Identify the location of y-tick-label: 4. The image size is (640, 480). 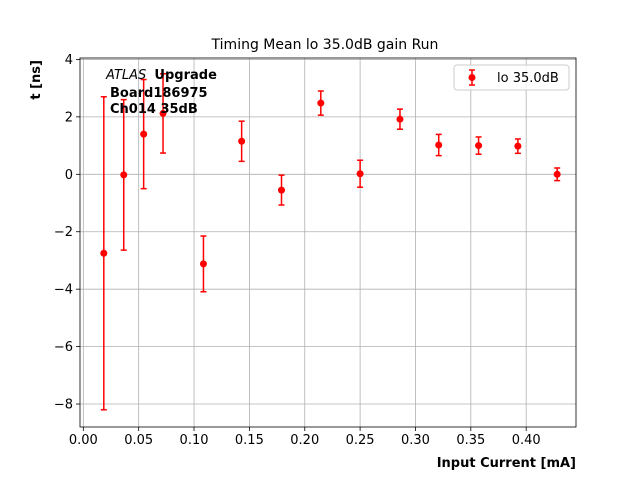
(69, 60).